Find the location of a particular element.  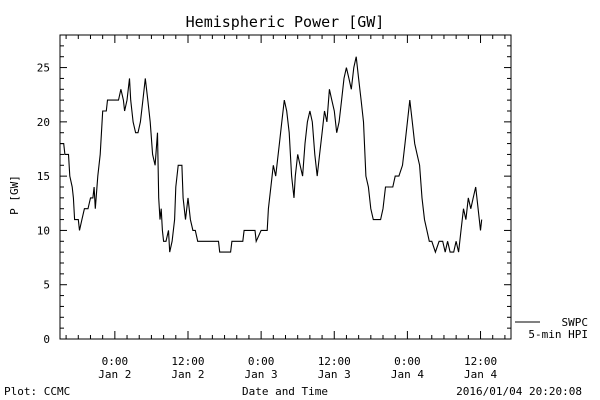

y-tick-label: 0 is located at coordinates (46, 339).